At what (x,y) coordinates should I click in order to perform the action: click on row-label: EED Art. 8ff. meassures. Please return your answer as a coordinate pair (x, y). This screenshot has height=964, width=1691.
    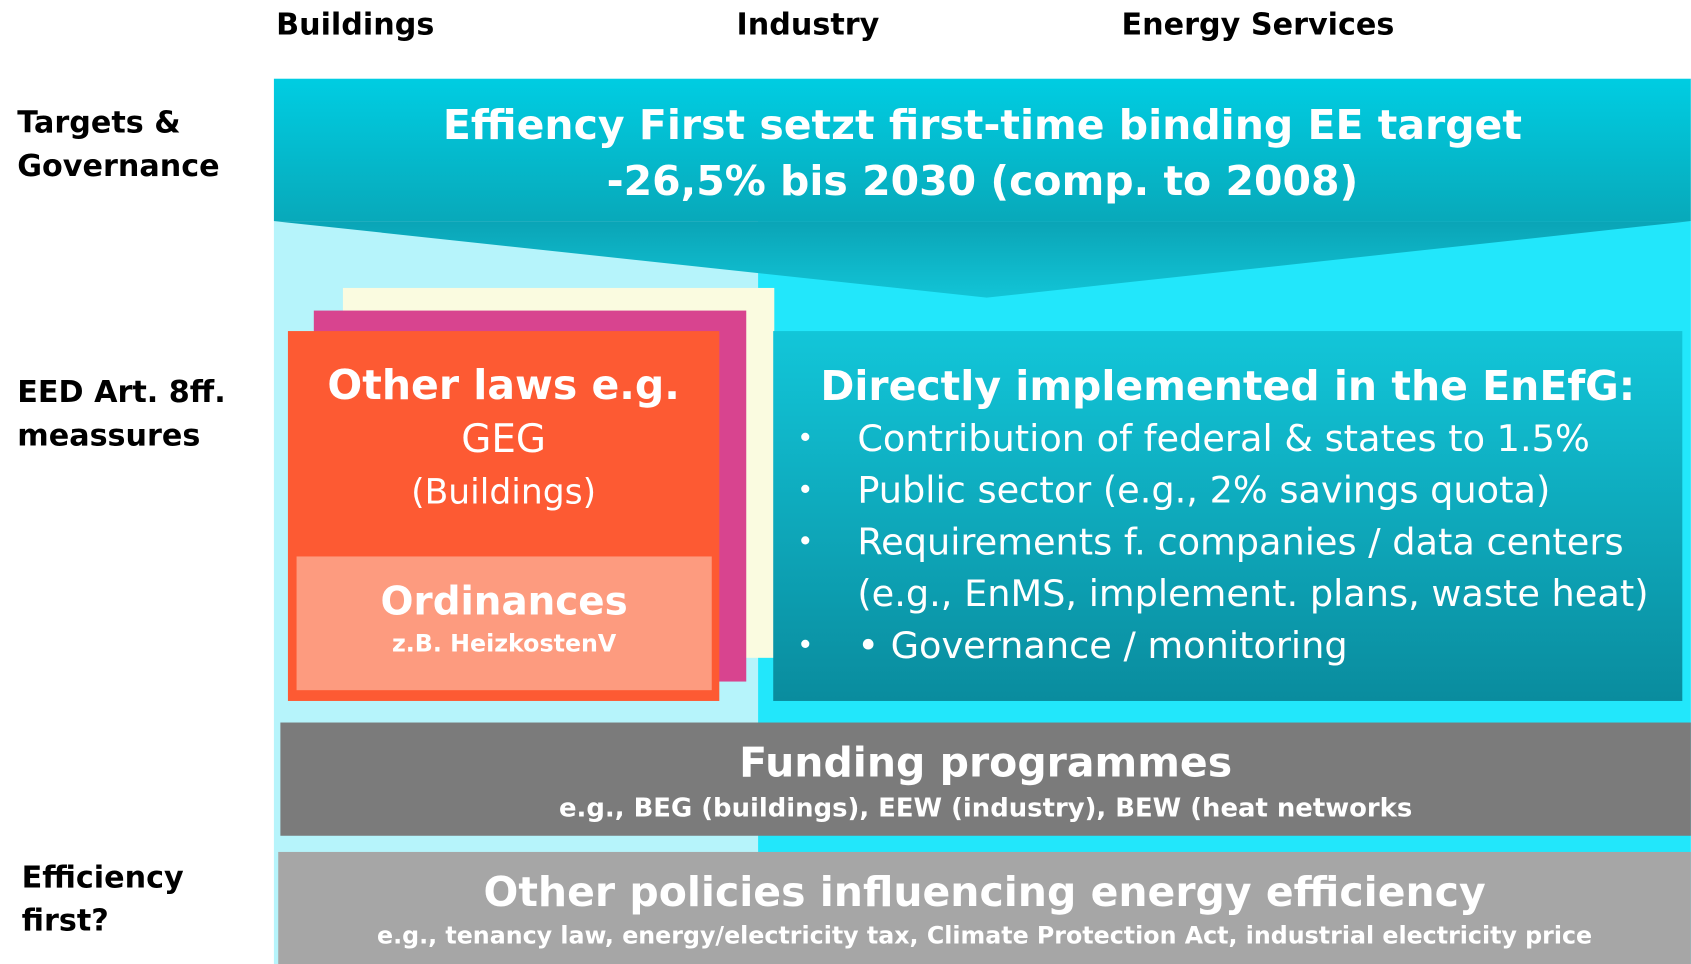
    Looking at the image, I should click on (135, 414).